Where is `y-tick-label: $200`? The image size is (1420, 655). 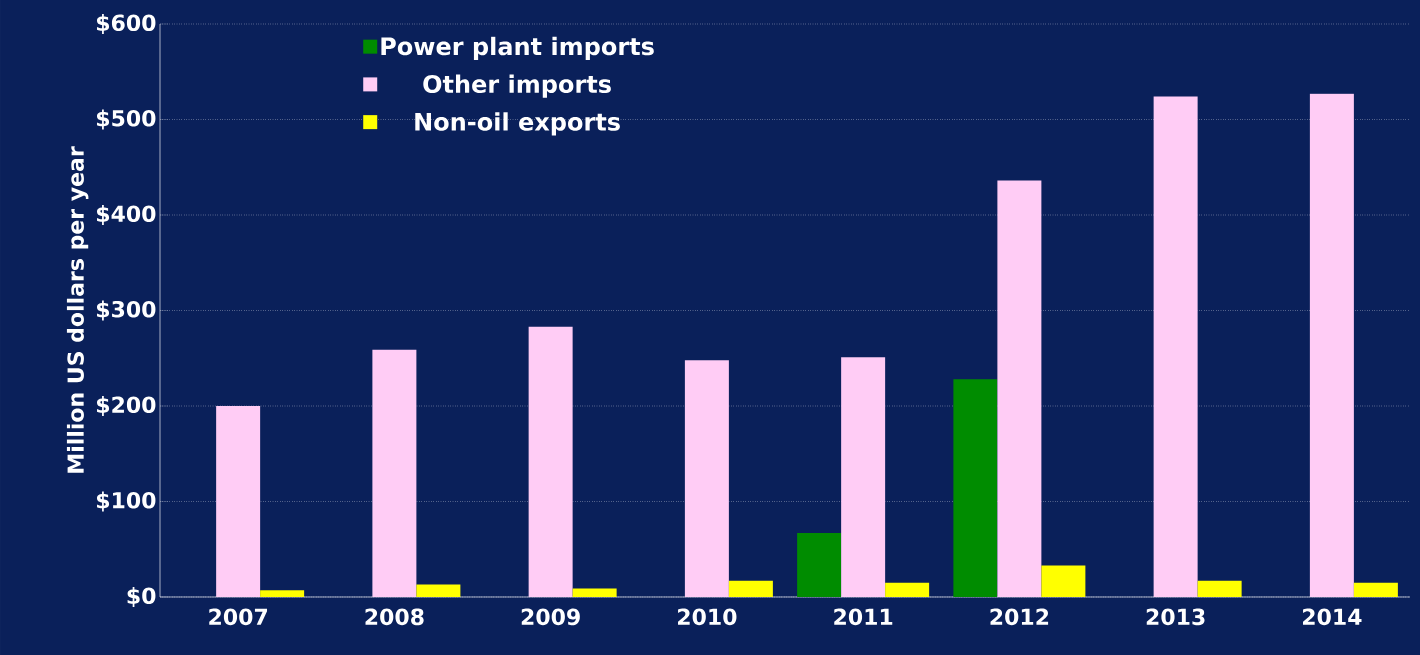
y-tick-label: $200 is located at coordinates (126, 406).